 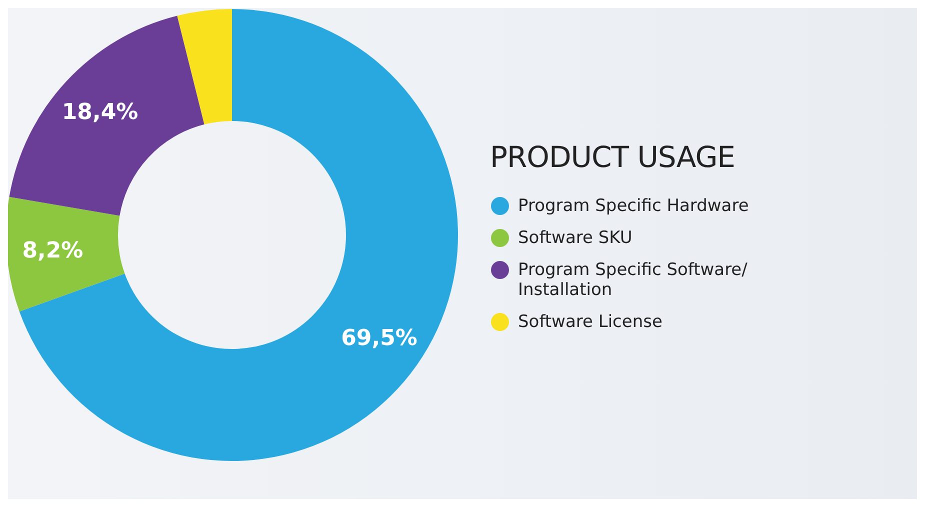 I want to click on legend-label: Program Specific Software/ Installation, so click(x=633, y=280).